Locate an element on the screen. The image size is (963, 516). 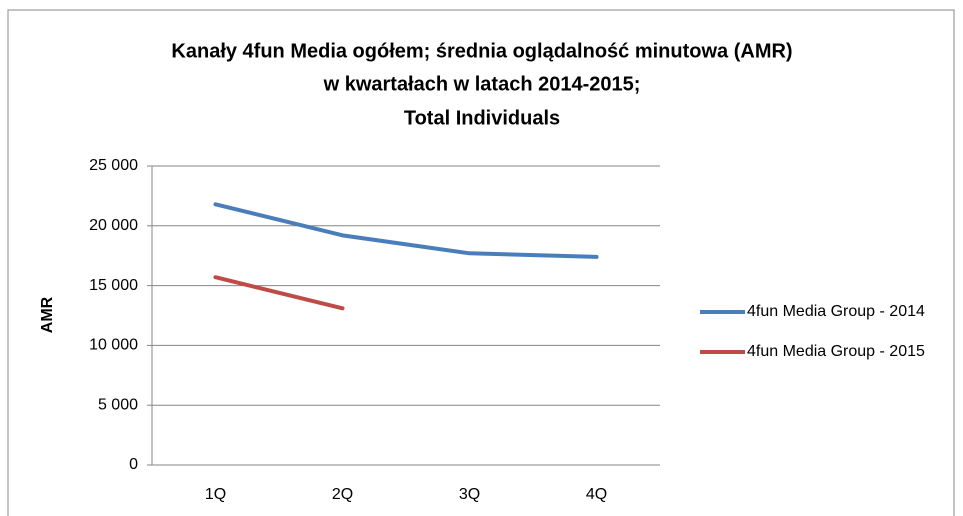
y-tick-label: 25 000 is located at coordinates (113, 165).